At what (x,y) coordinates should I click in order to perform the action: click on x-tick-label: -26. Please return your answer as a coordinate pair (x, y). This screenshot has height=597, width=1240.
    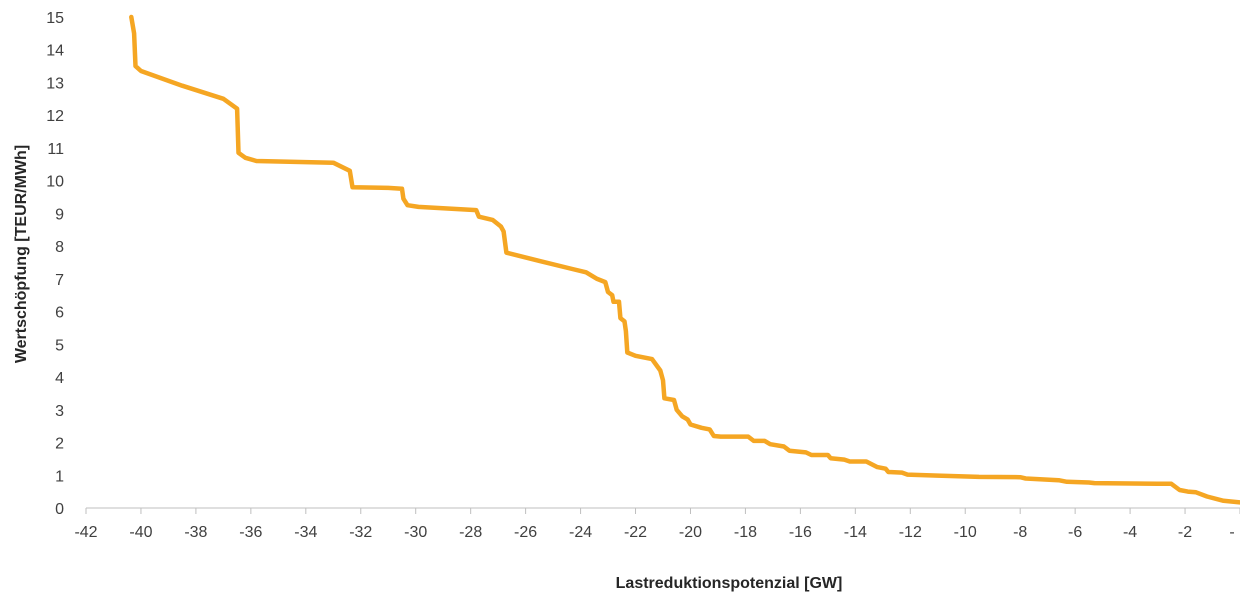
    Looking at the image, I should click on (525, 532).